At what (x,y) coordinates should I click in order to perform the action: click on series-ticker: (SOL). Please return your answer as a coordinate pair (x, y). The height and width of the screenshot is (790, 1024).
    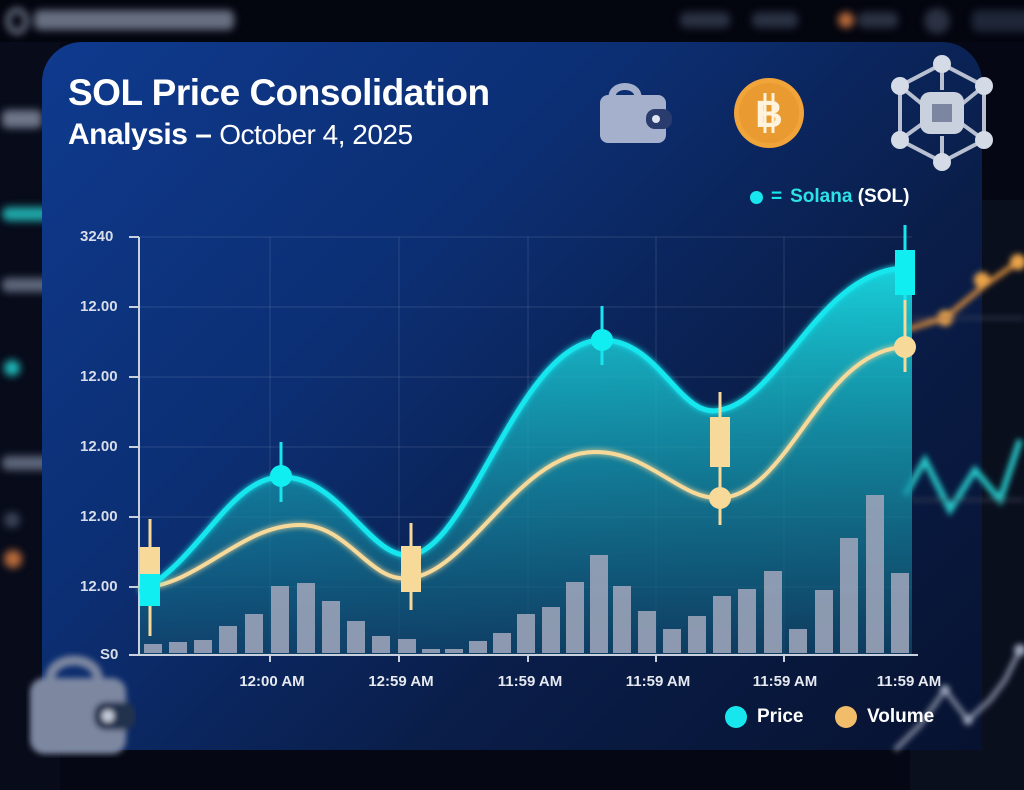
    Looking at the image, I should click on (883, 196).